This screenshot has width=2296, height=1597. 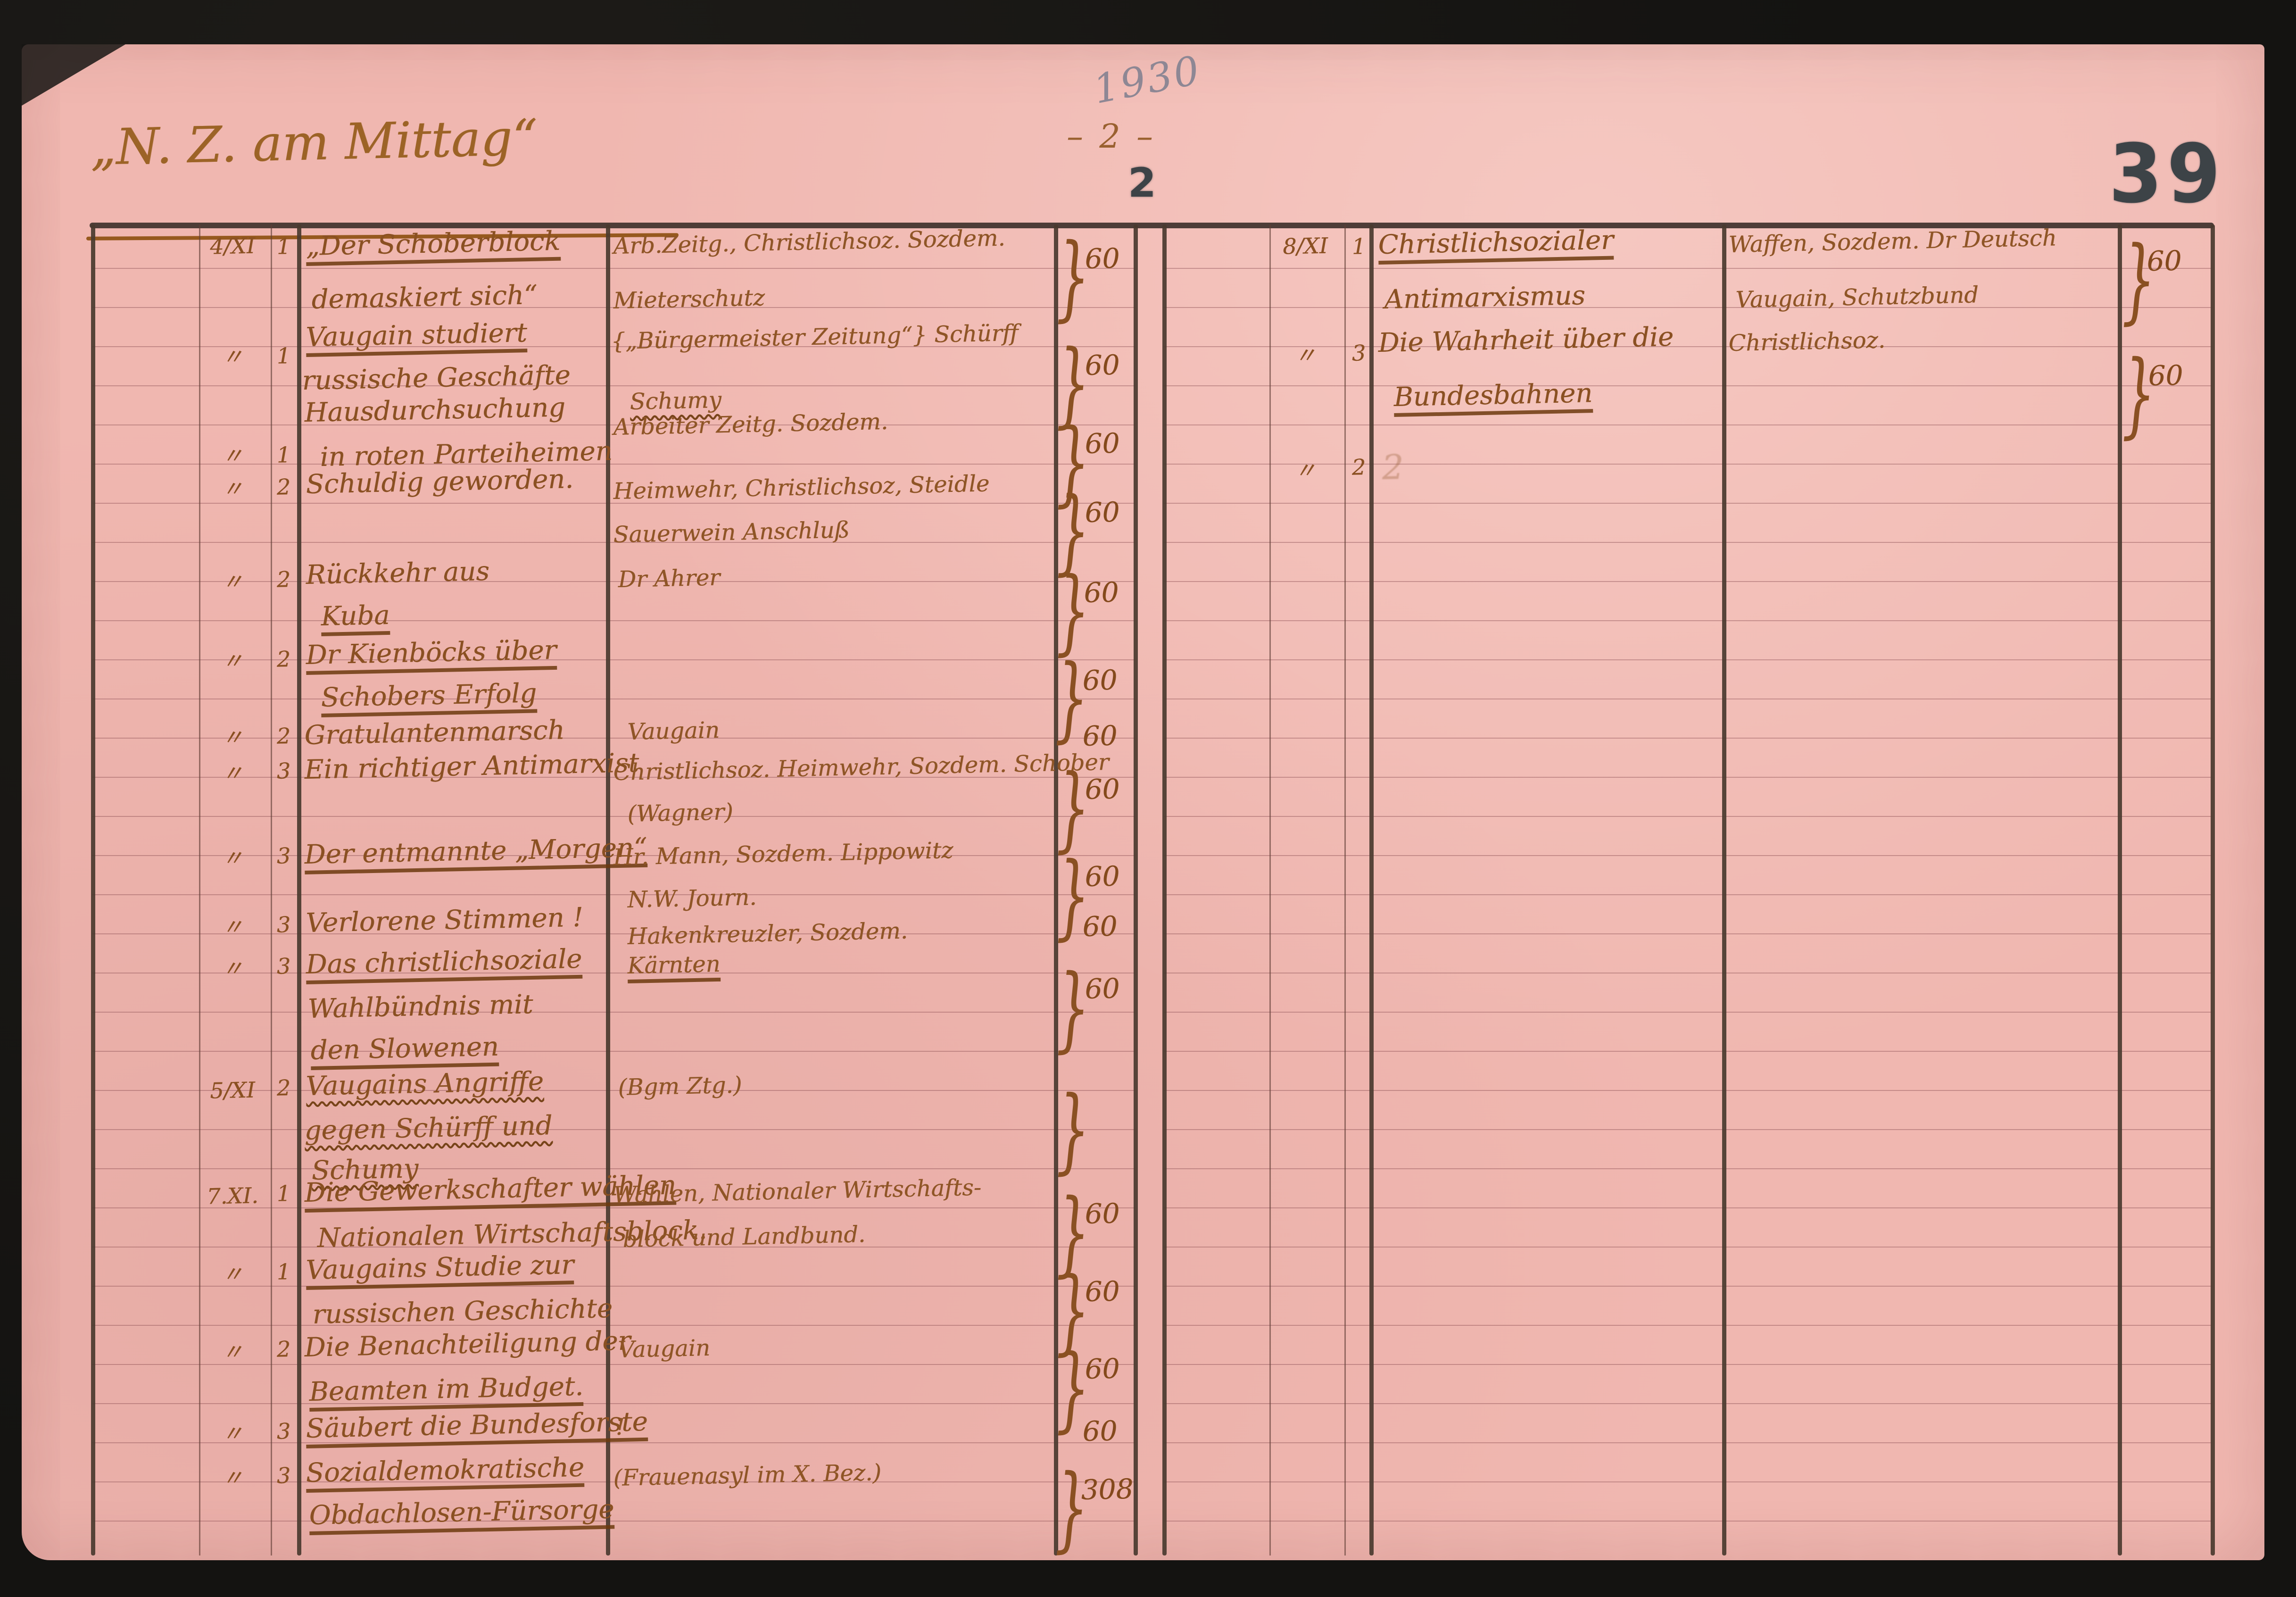 What do you see at coordinates (669, 578) in the screenshot?
I see `entry-source-line: Dr Ahrer` at bounding box center [669, 578].